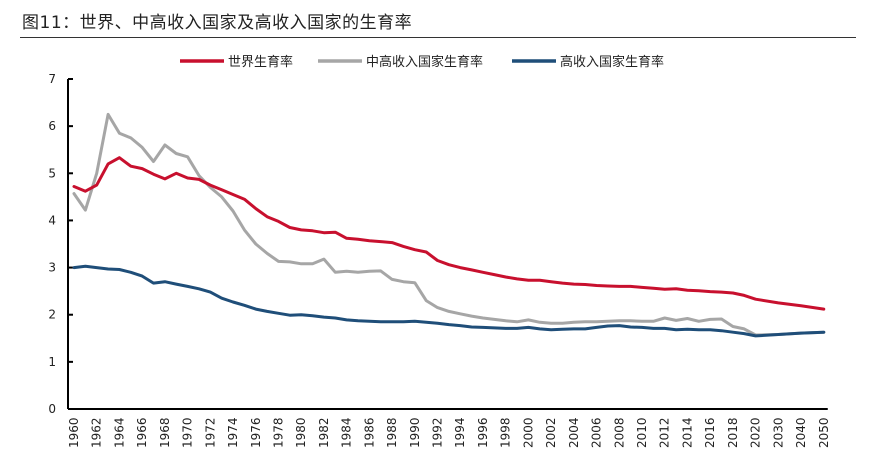  What do you see at coordinates (260, 62) in the screenshot?
I see `legend-label: 世界生育率` at bounding box center [260, 62].